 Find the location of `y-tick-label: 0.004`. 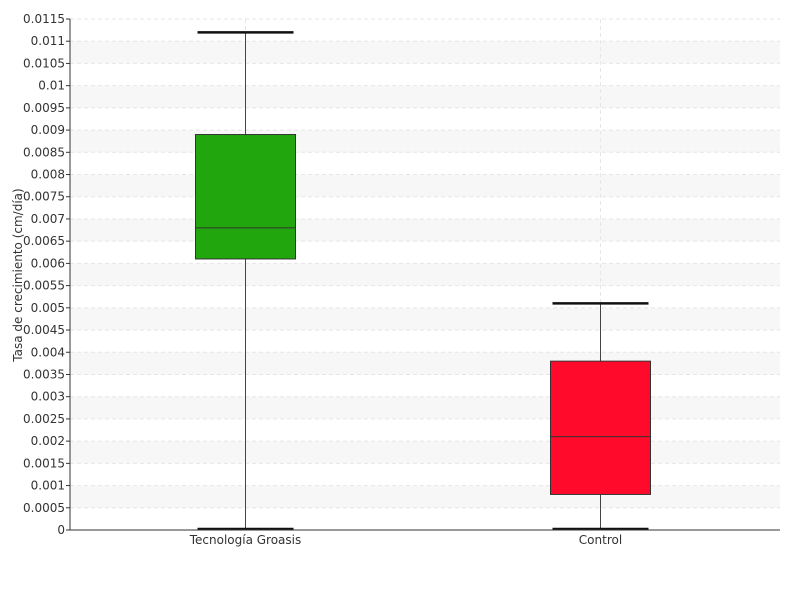

y-tick-label: 0.004 is located at coordinates (48, 352).